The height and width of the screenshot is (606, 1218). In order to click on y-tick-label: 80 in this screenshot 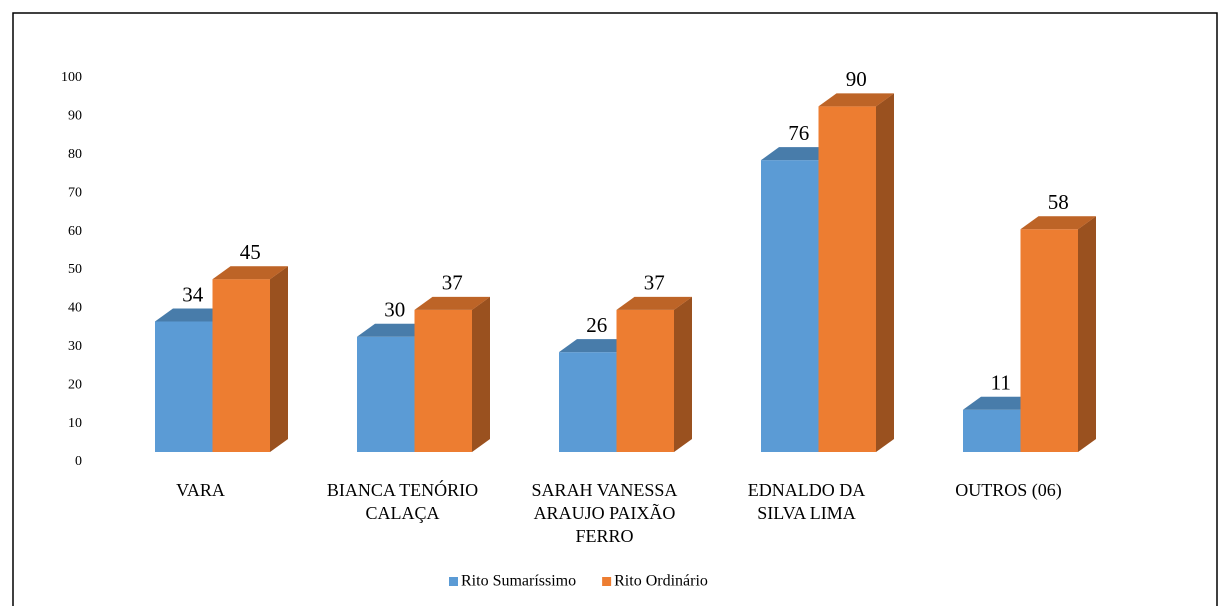, I will do `click(75, 154)`.